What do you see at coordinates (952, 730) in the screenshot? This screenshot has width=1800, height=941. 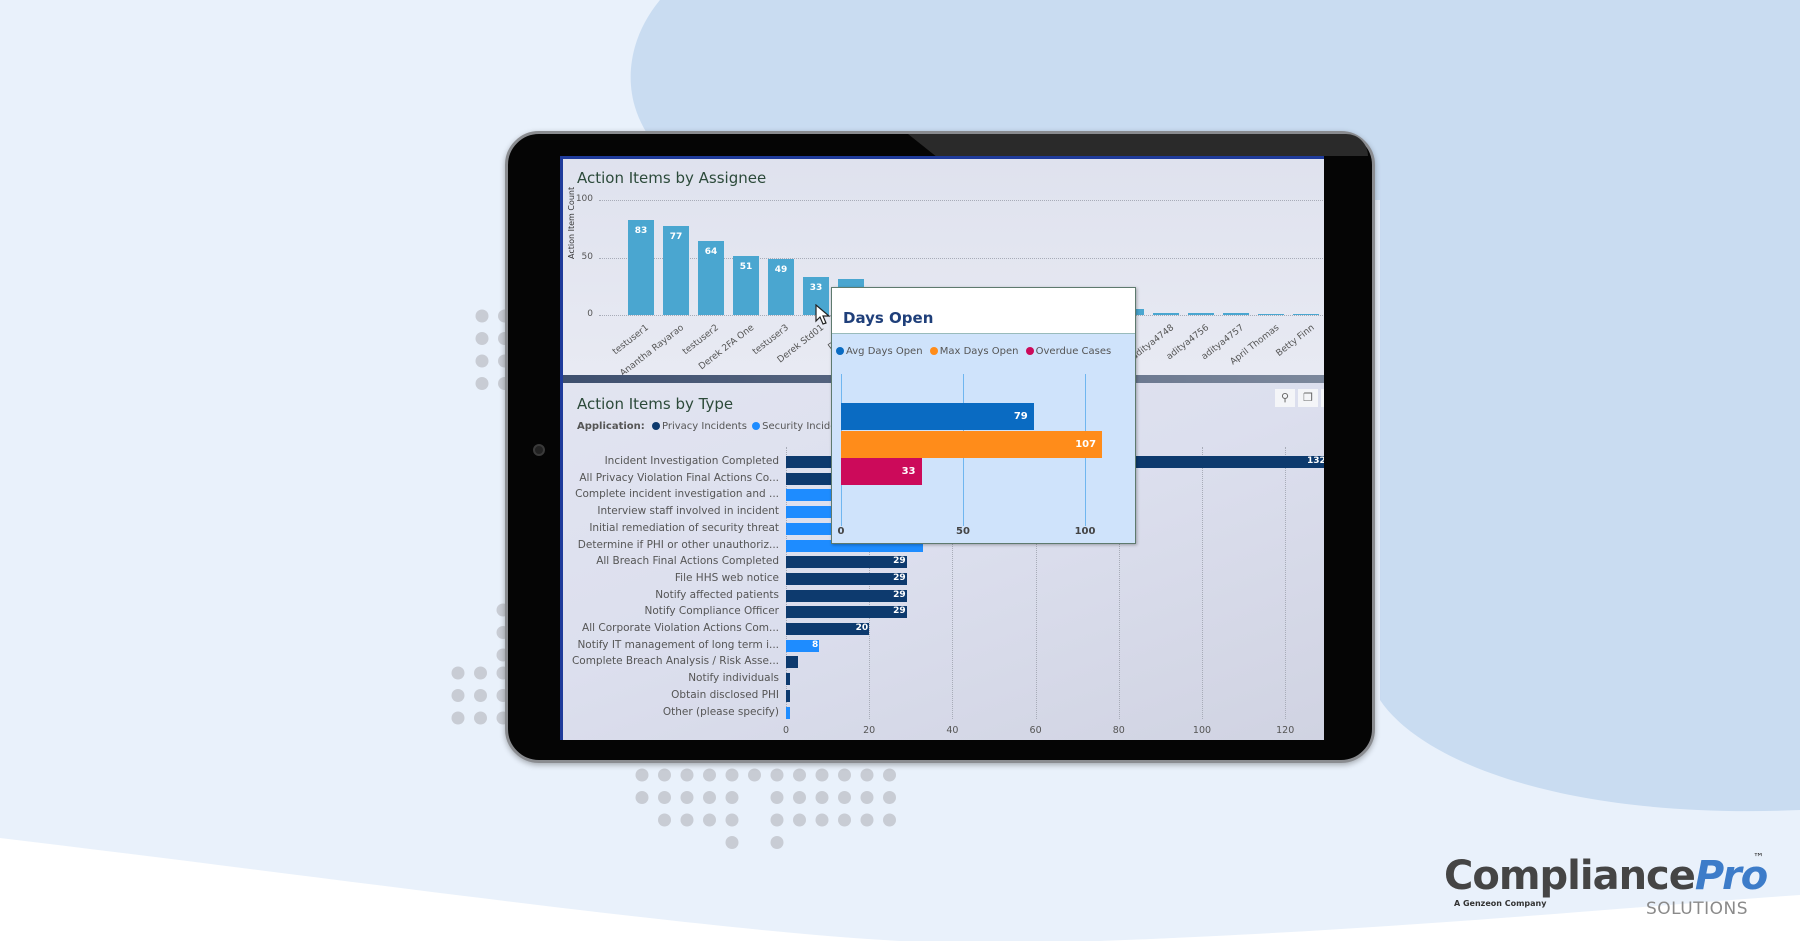 I see `x-tick-label: 40` at bounding box center [952, 730].